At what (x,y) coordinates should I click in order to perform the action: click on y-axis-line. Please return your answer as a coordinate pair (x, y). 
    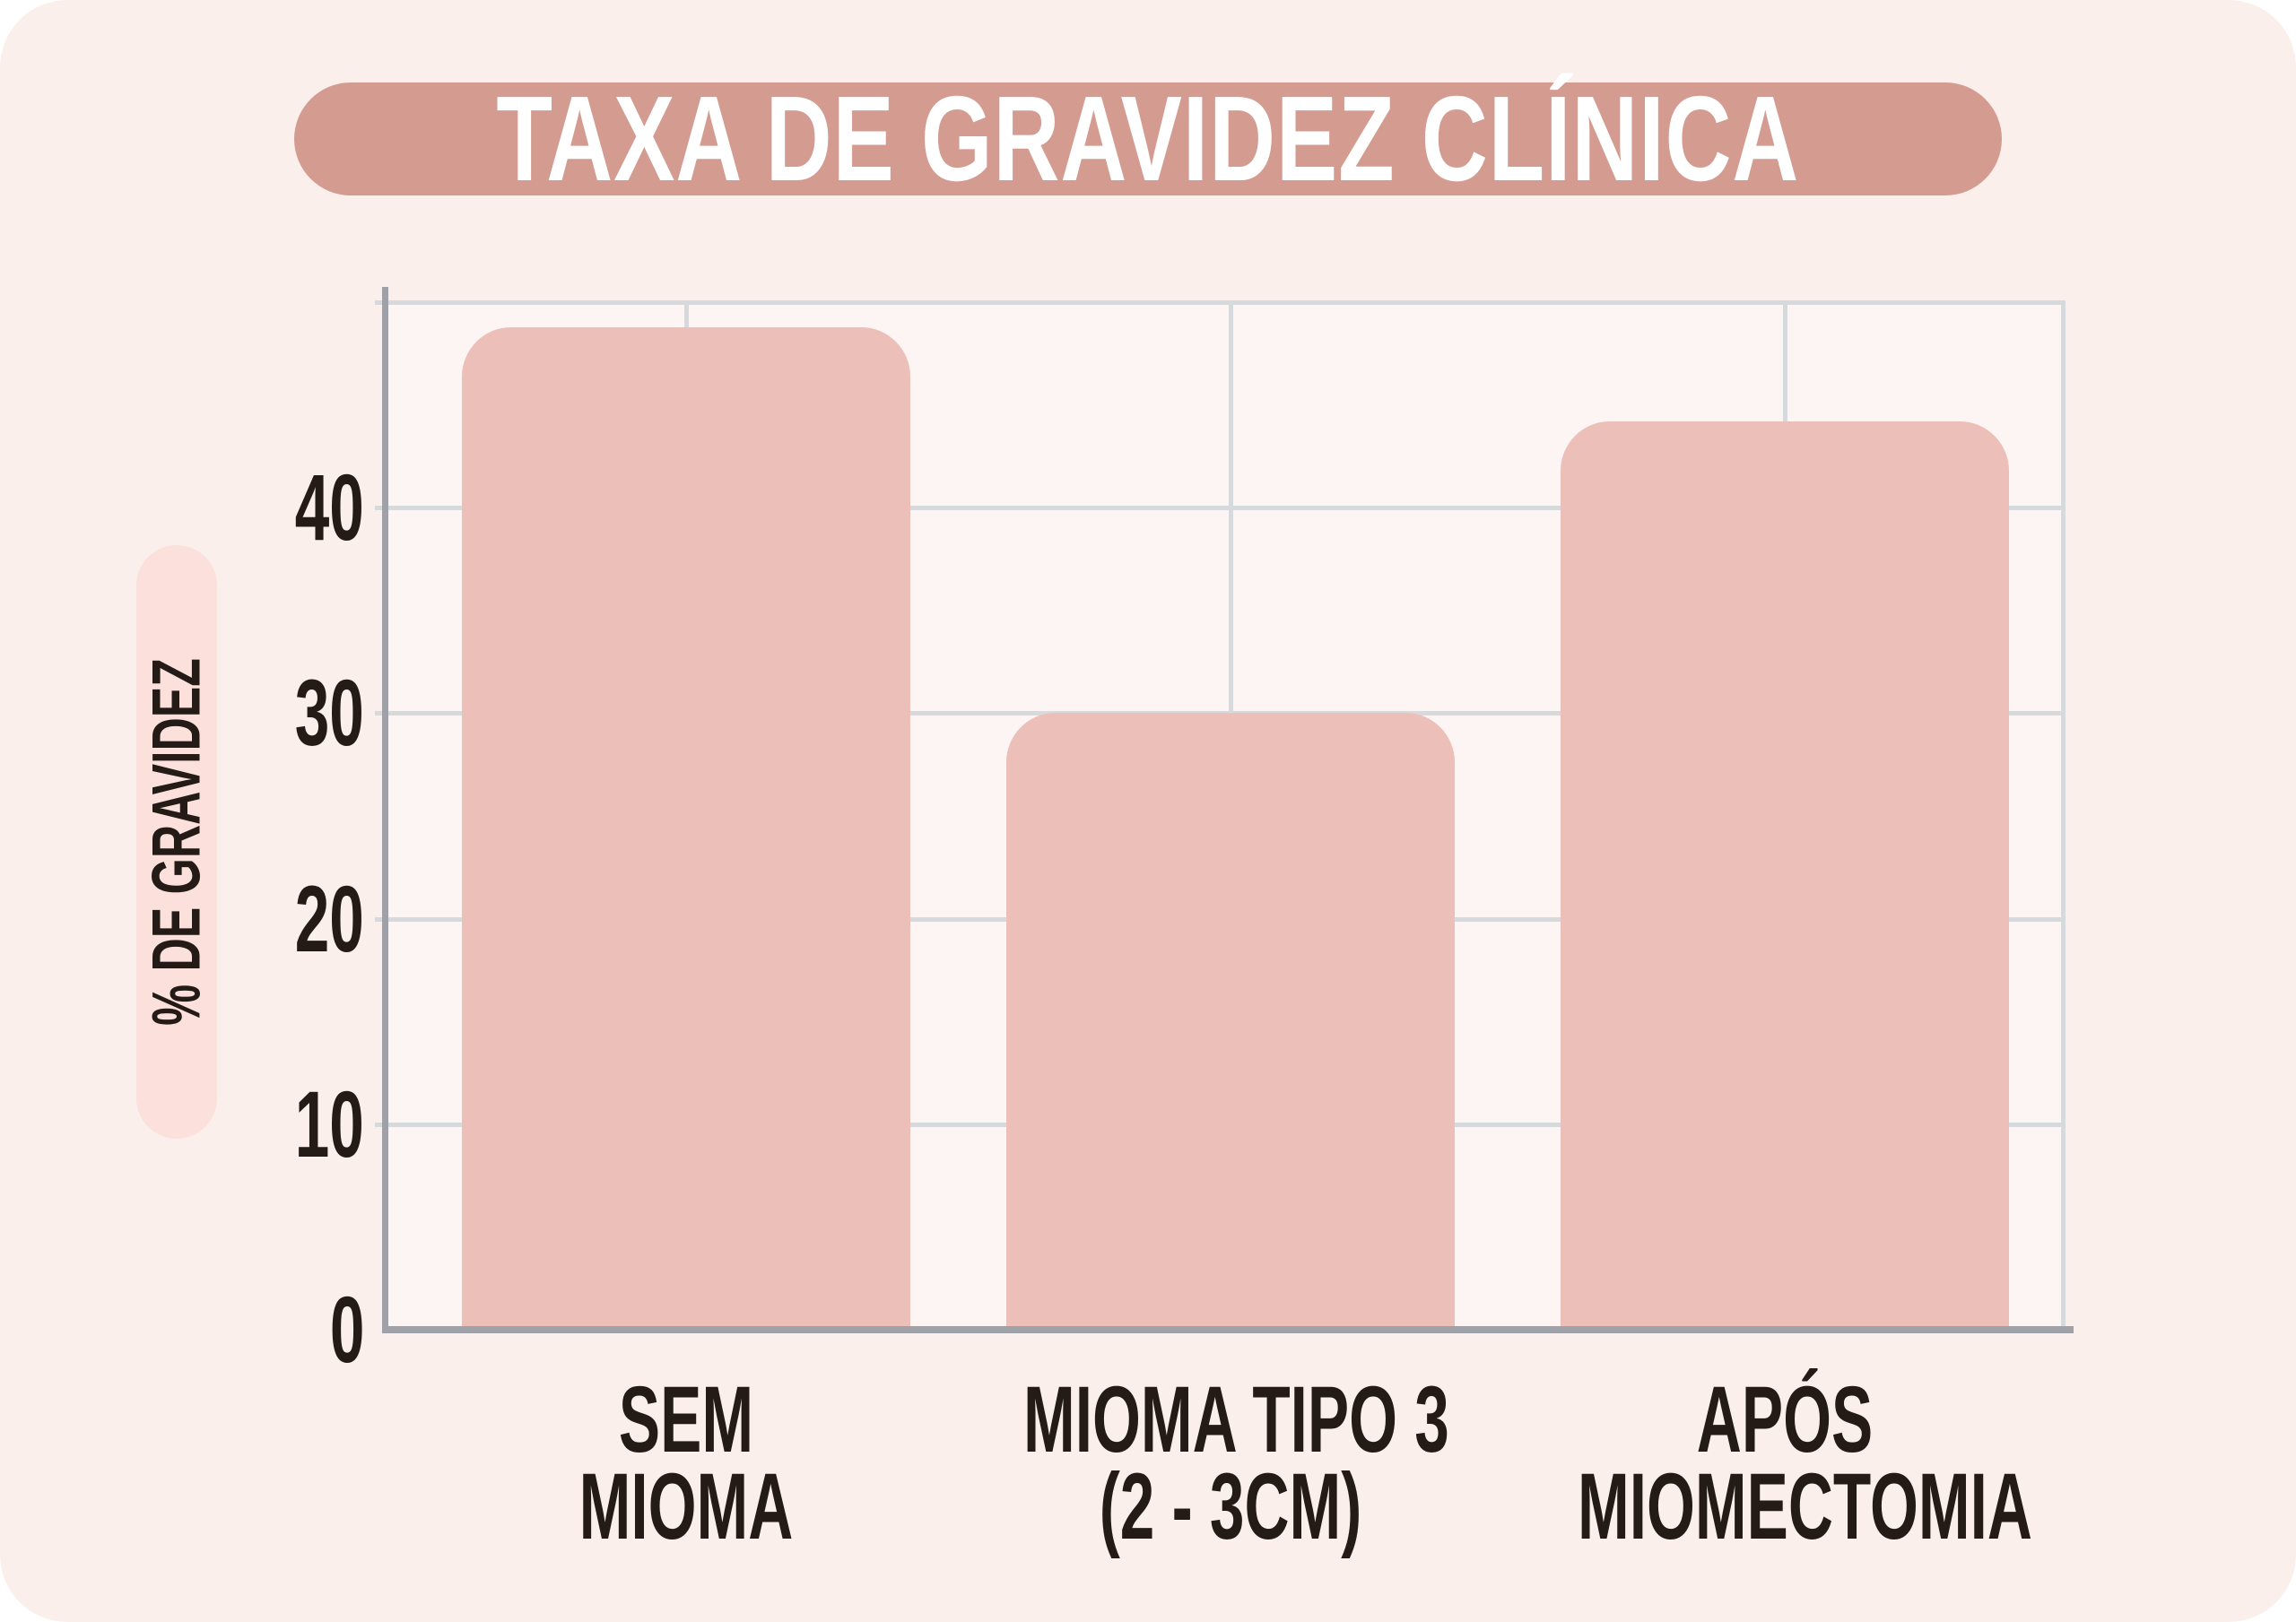
    Looking at the image, I should click on (385, 810).